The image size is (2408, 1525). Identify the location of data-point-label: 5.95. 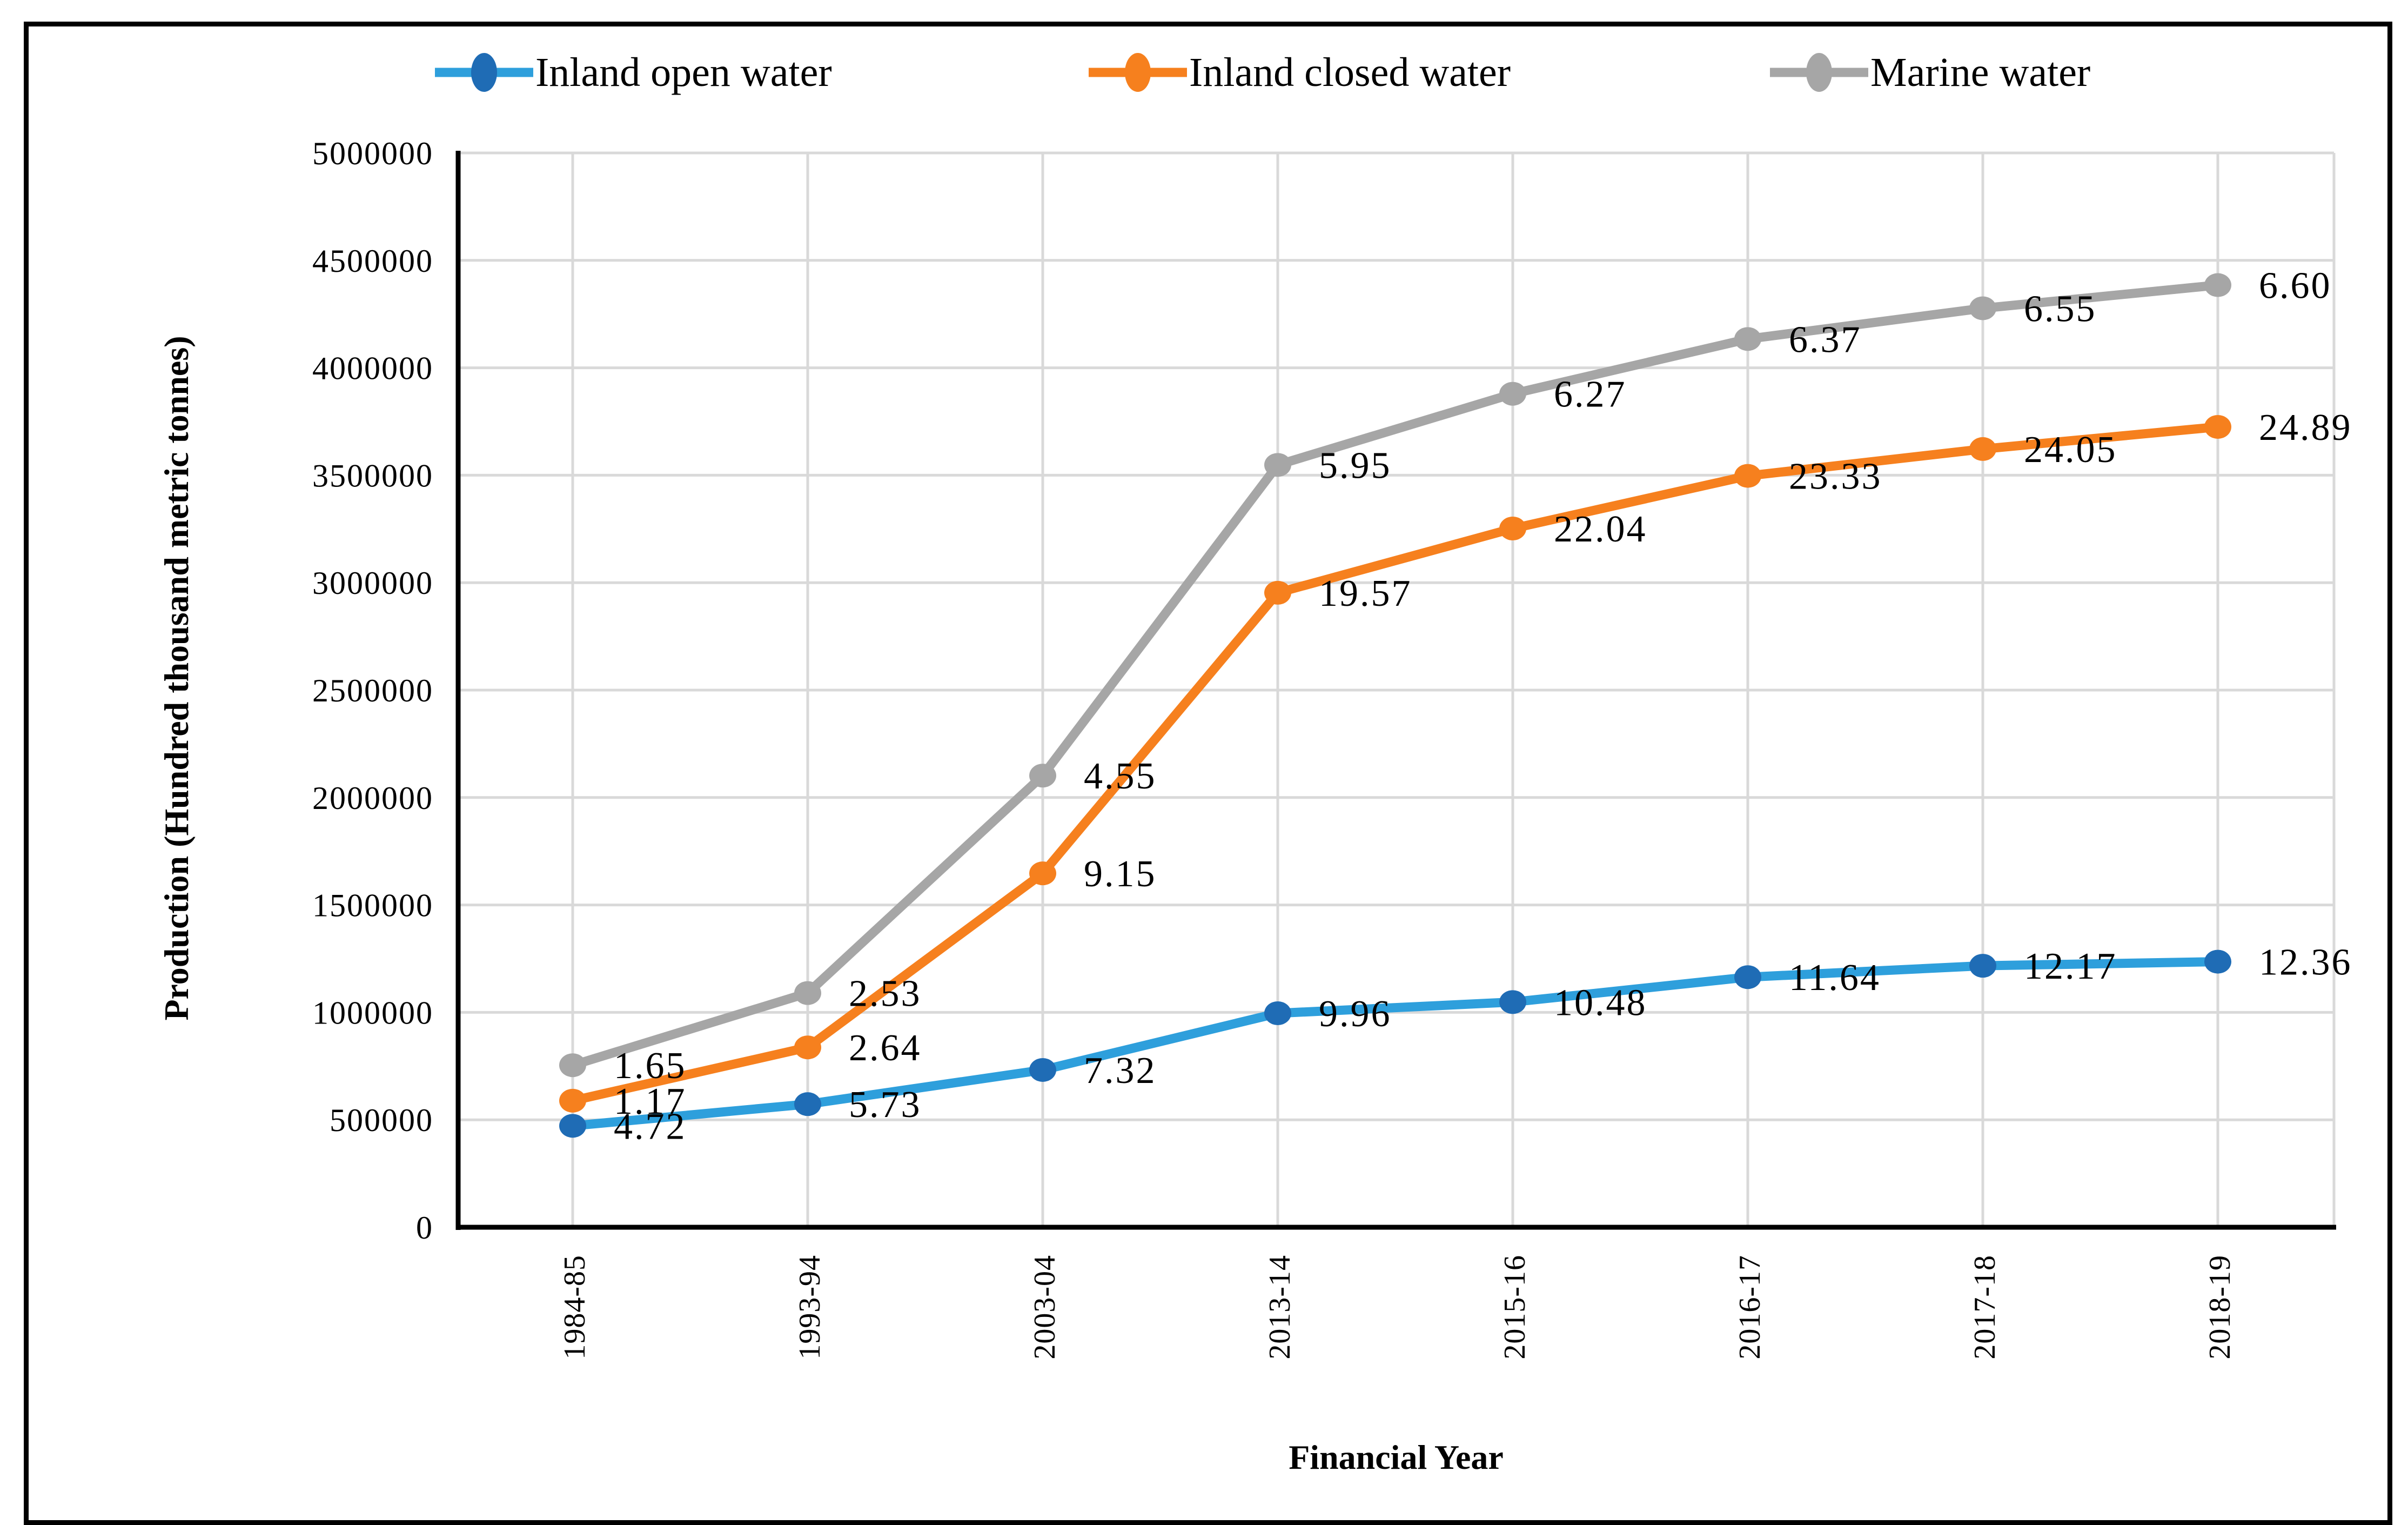
(1355, 465).